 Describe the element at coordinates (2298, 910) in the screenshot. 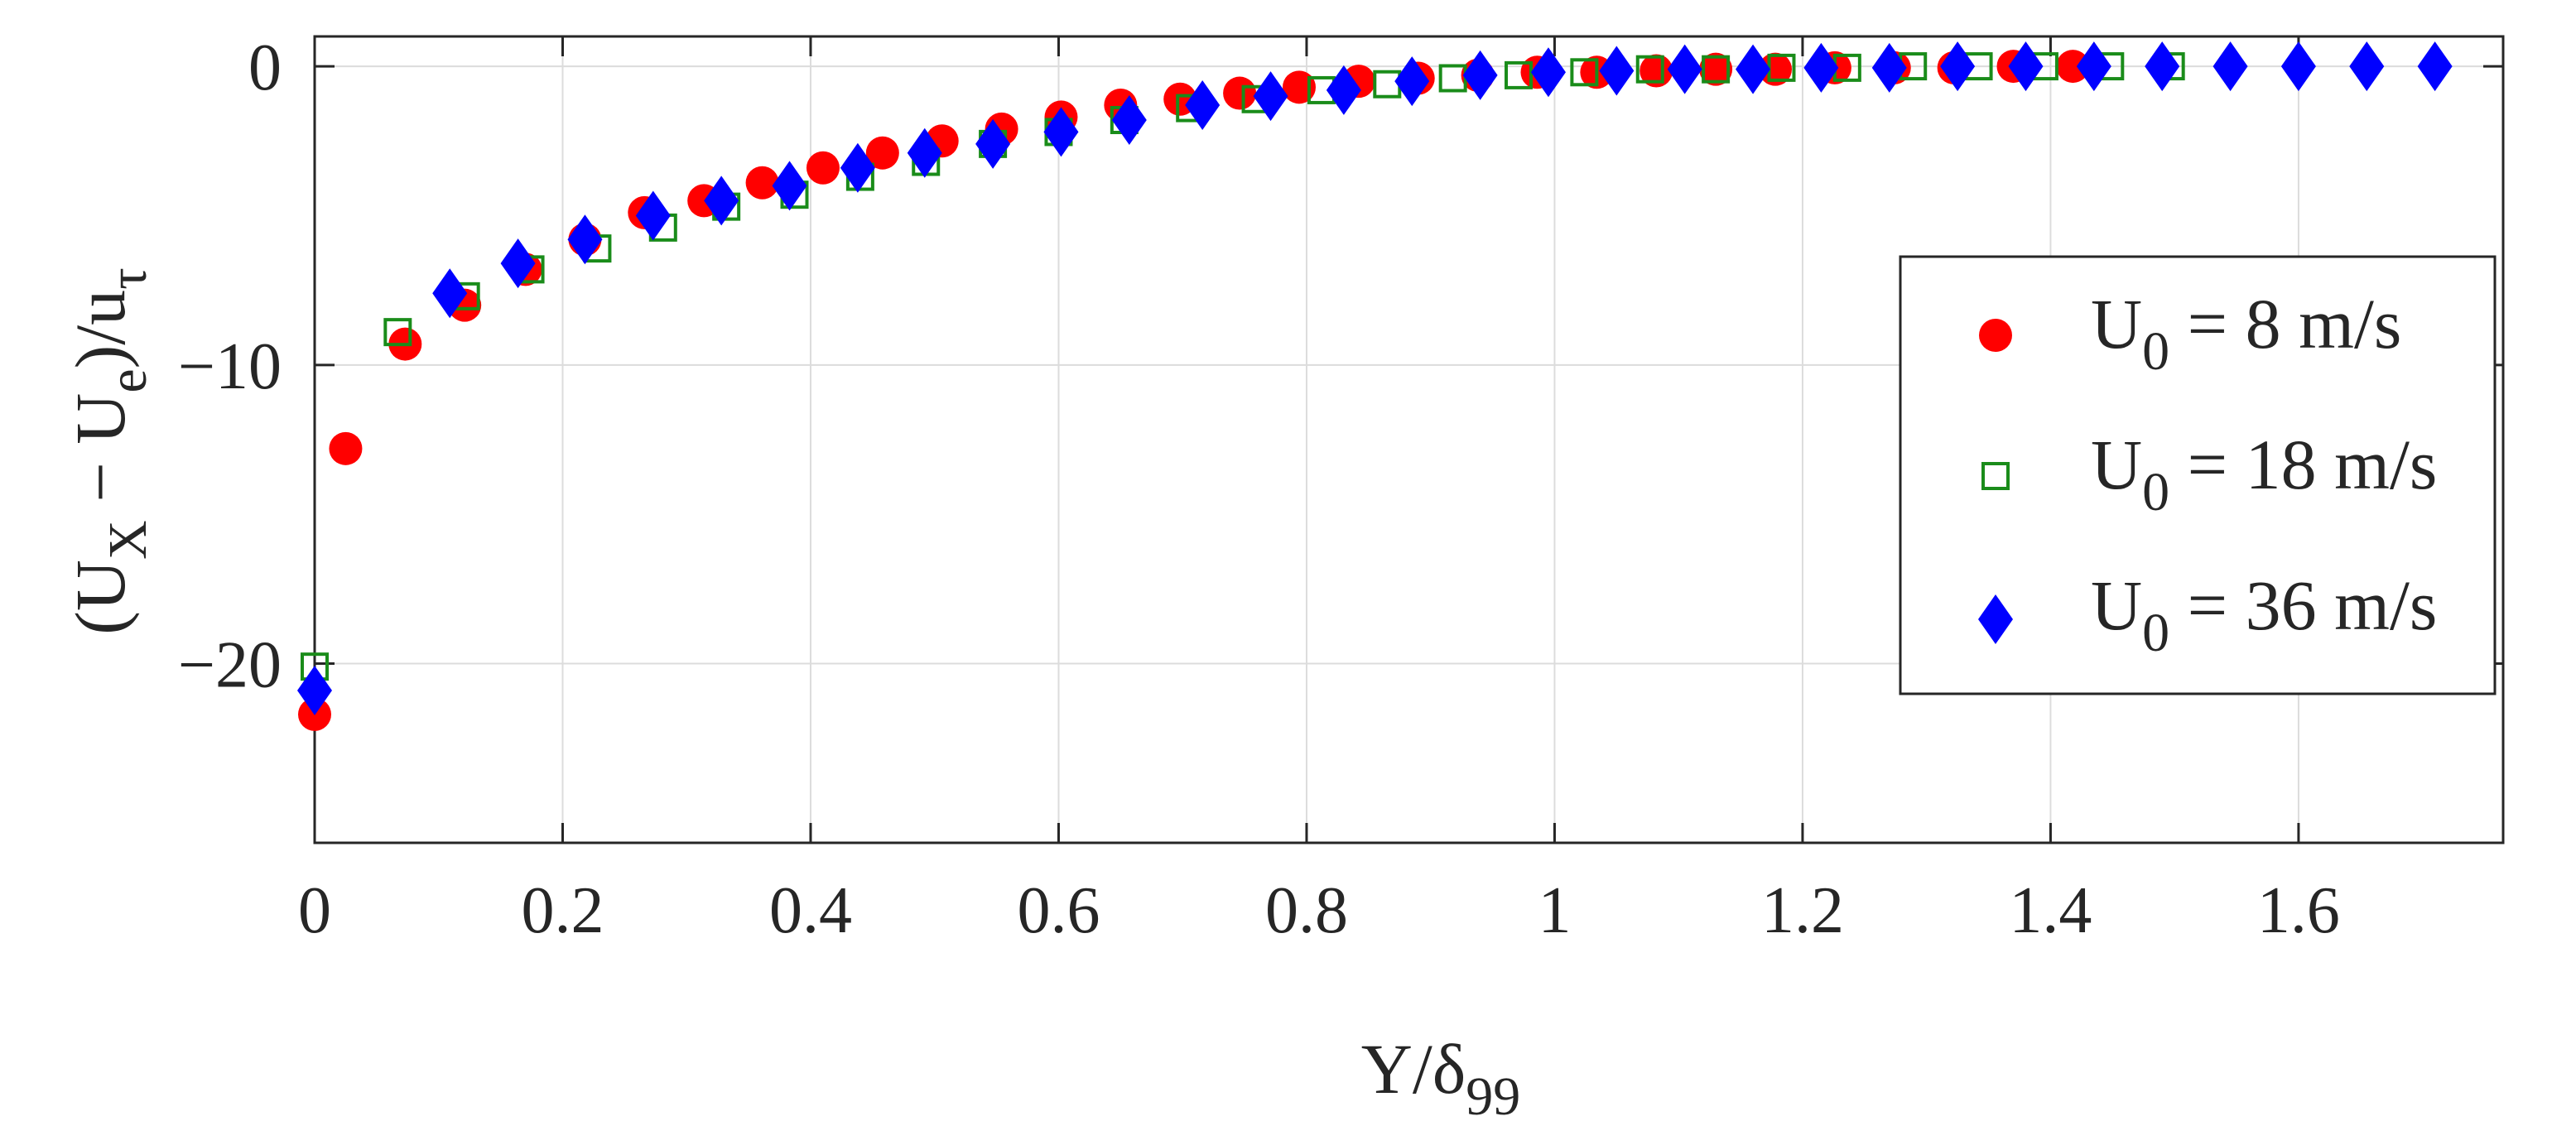

I see `x-tick-label: 1.6` at that location.